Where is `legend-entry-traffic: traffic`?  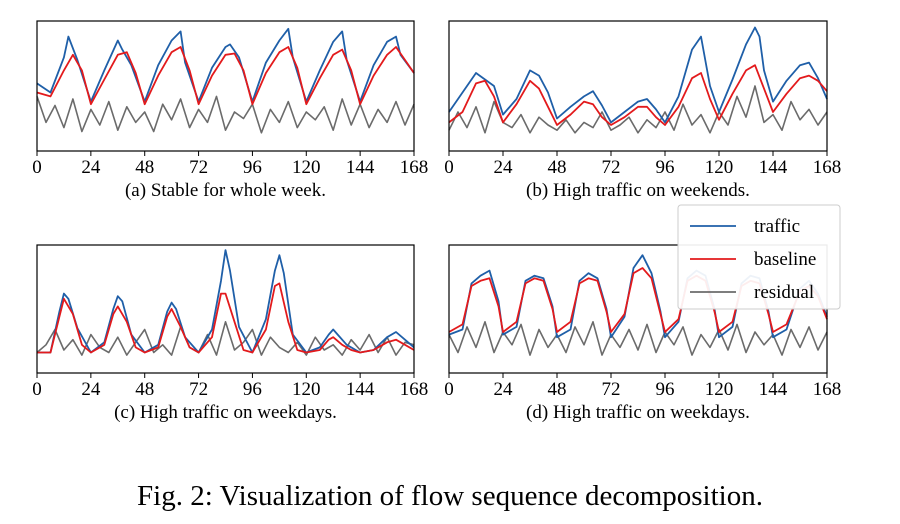 legend-entry-traffic: traffic is located at coordinates (777, 226).